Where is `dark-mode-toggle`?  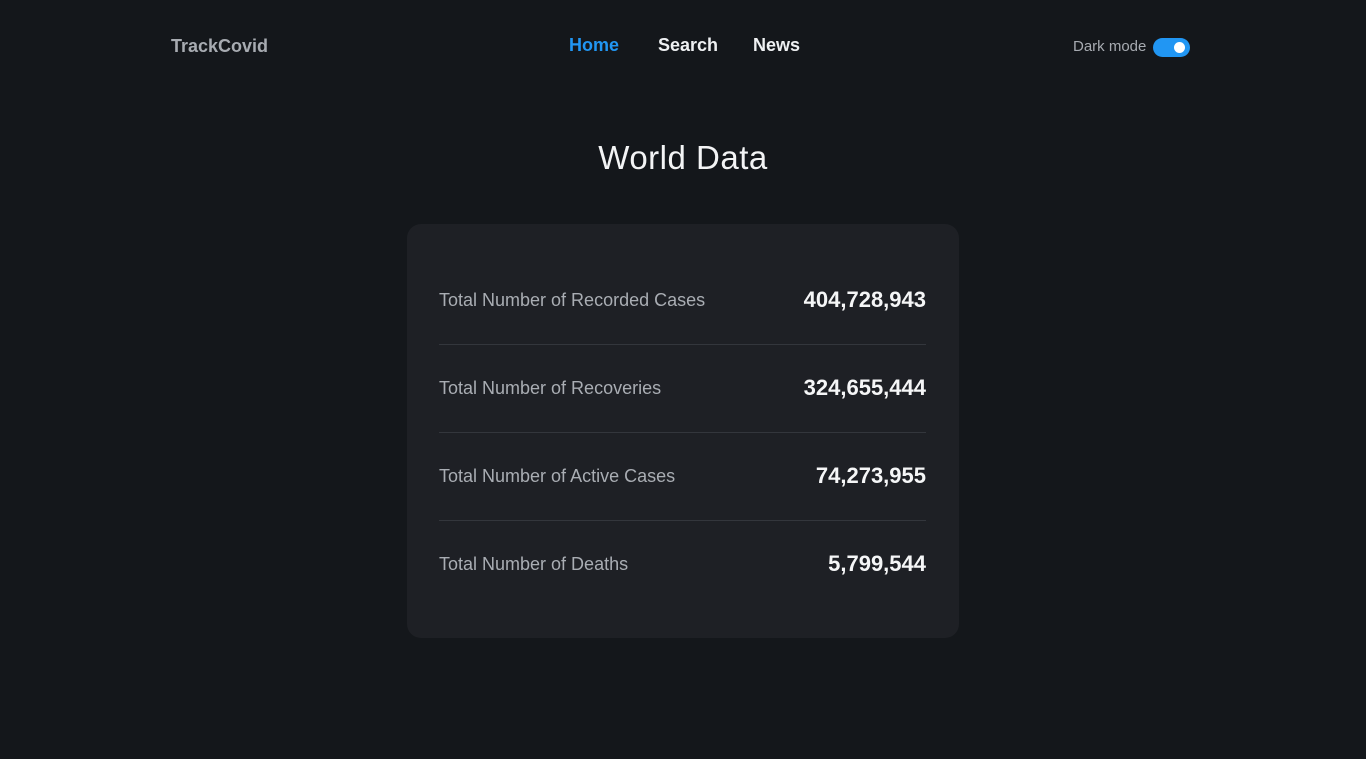 dark-mode-toggle is located at coordinates (1172, 47).